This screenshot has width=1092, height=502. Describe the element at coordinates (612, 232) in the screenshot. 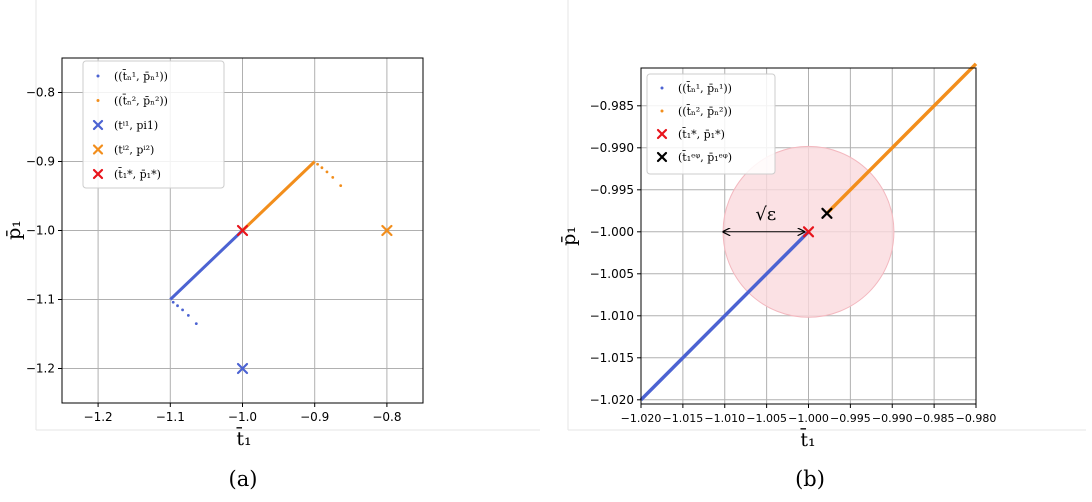

I see `y-tick-label: −1.000` at that location.